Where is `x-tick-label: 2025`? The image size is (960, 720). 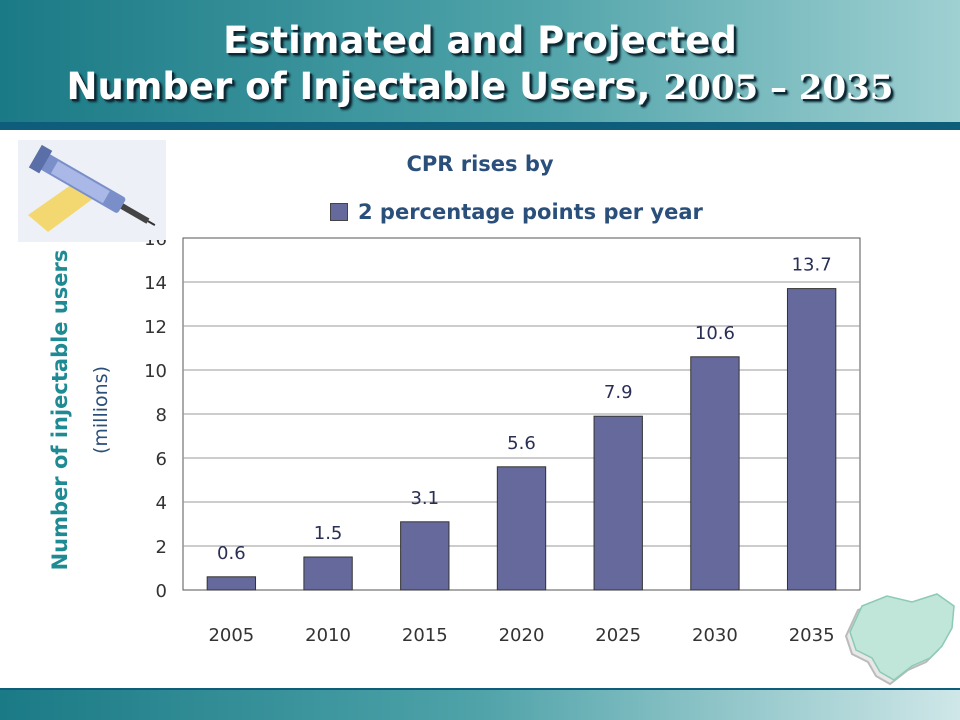
x-tick-label: 2025 is located at coordinates (618, 635).